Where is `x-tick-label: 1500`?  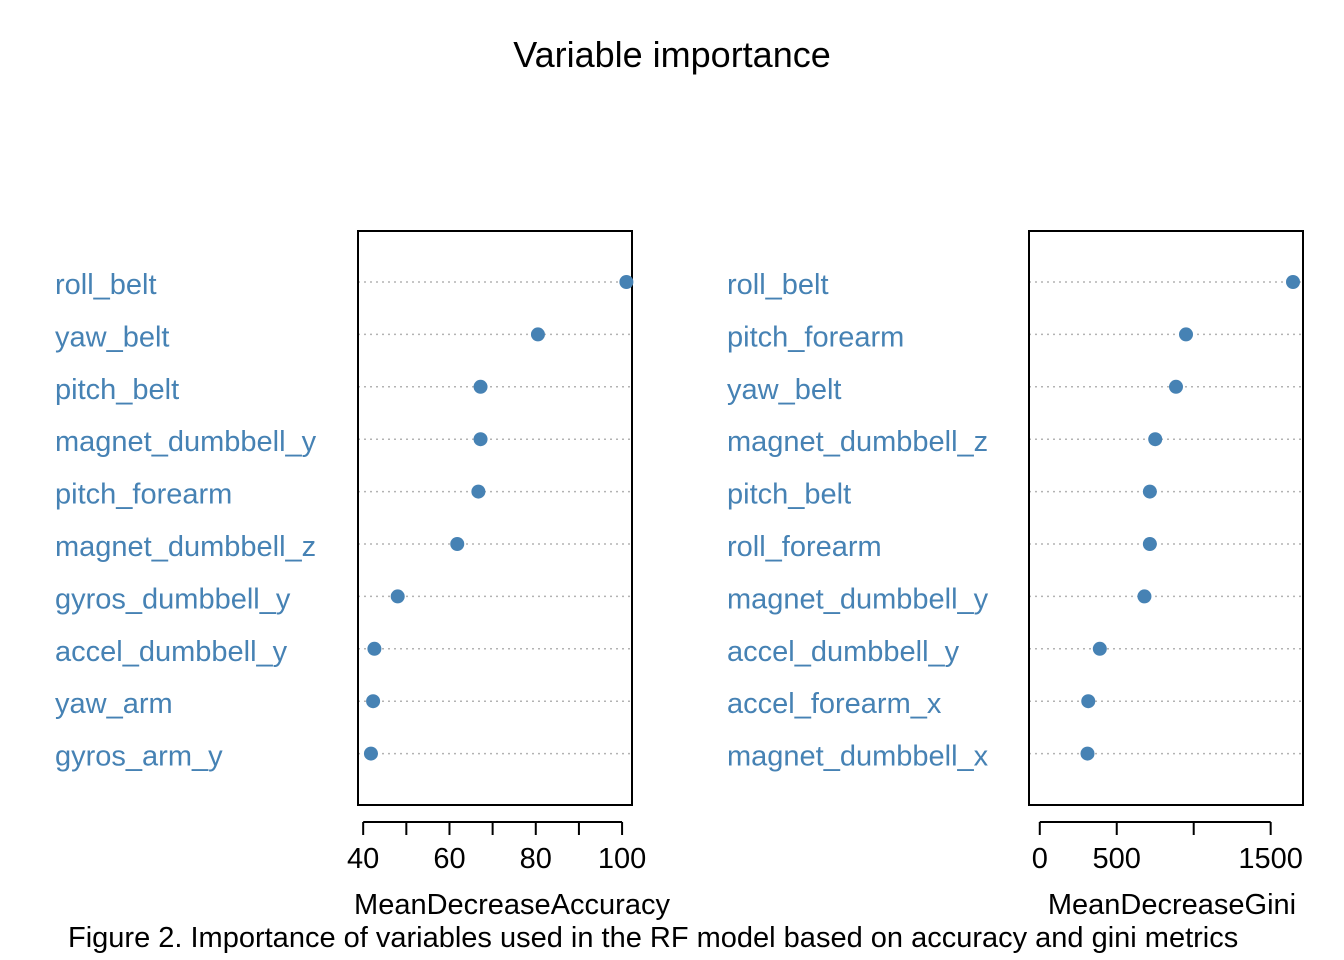
x-tick-label: 1500 is located at coordinates (1270, 859).